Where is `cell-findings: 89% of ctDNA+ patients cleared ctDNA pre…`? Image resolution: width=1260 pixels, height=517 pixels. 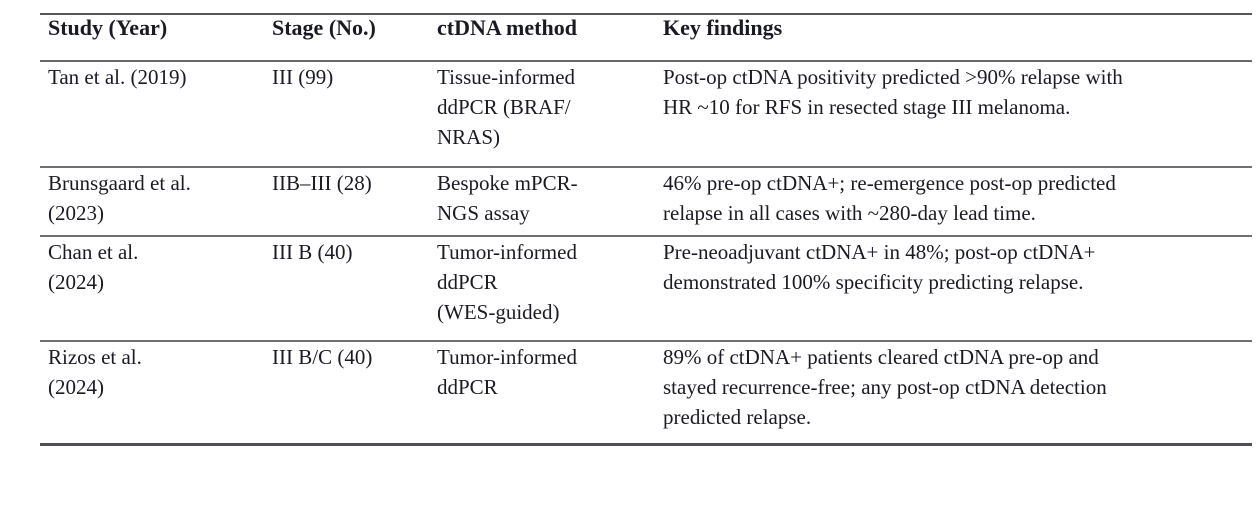
cell-findings: 89% of ctDNA+ patients cleared ctDNA pre… is located at coordinates (885, 387).